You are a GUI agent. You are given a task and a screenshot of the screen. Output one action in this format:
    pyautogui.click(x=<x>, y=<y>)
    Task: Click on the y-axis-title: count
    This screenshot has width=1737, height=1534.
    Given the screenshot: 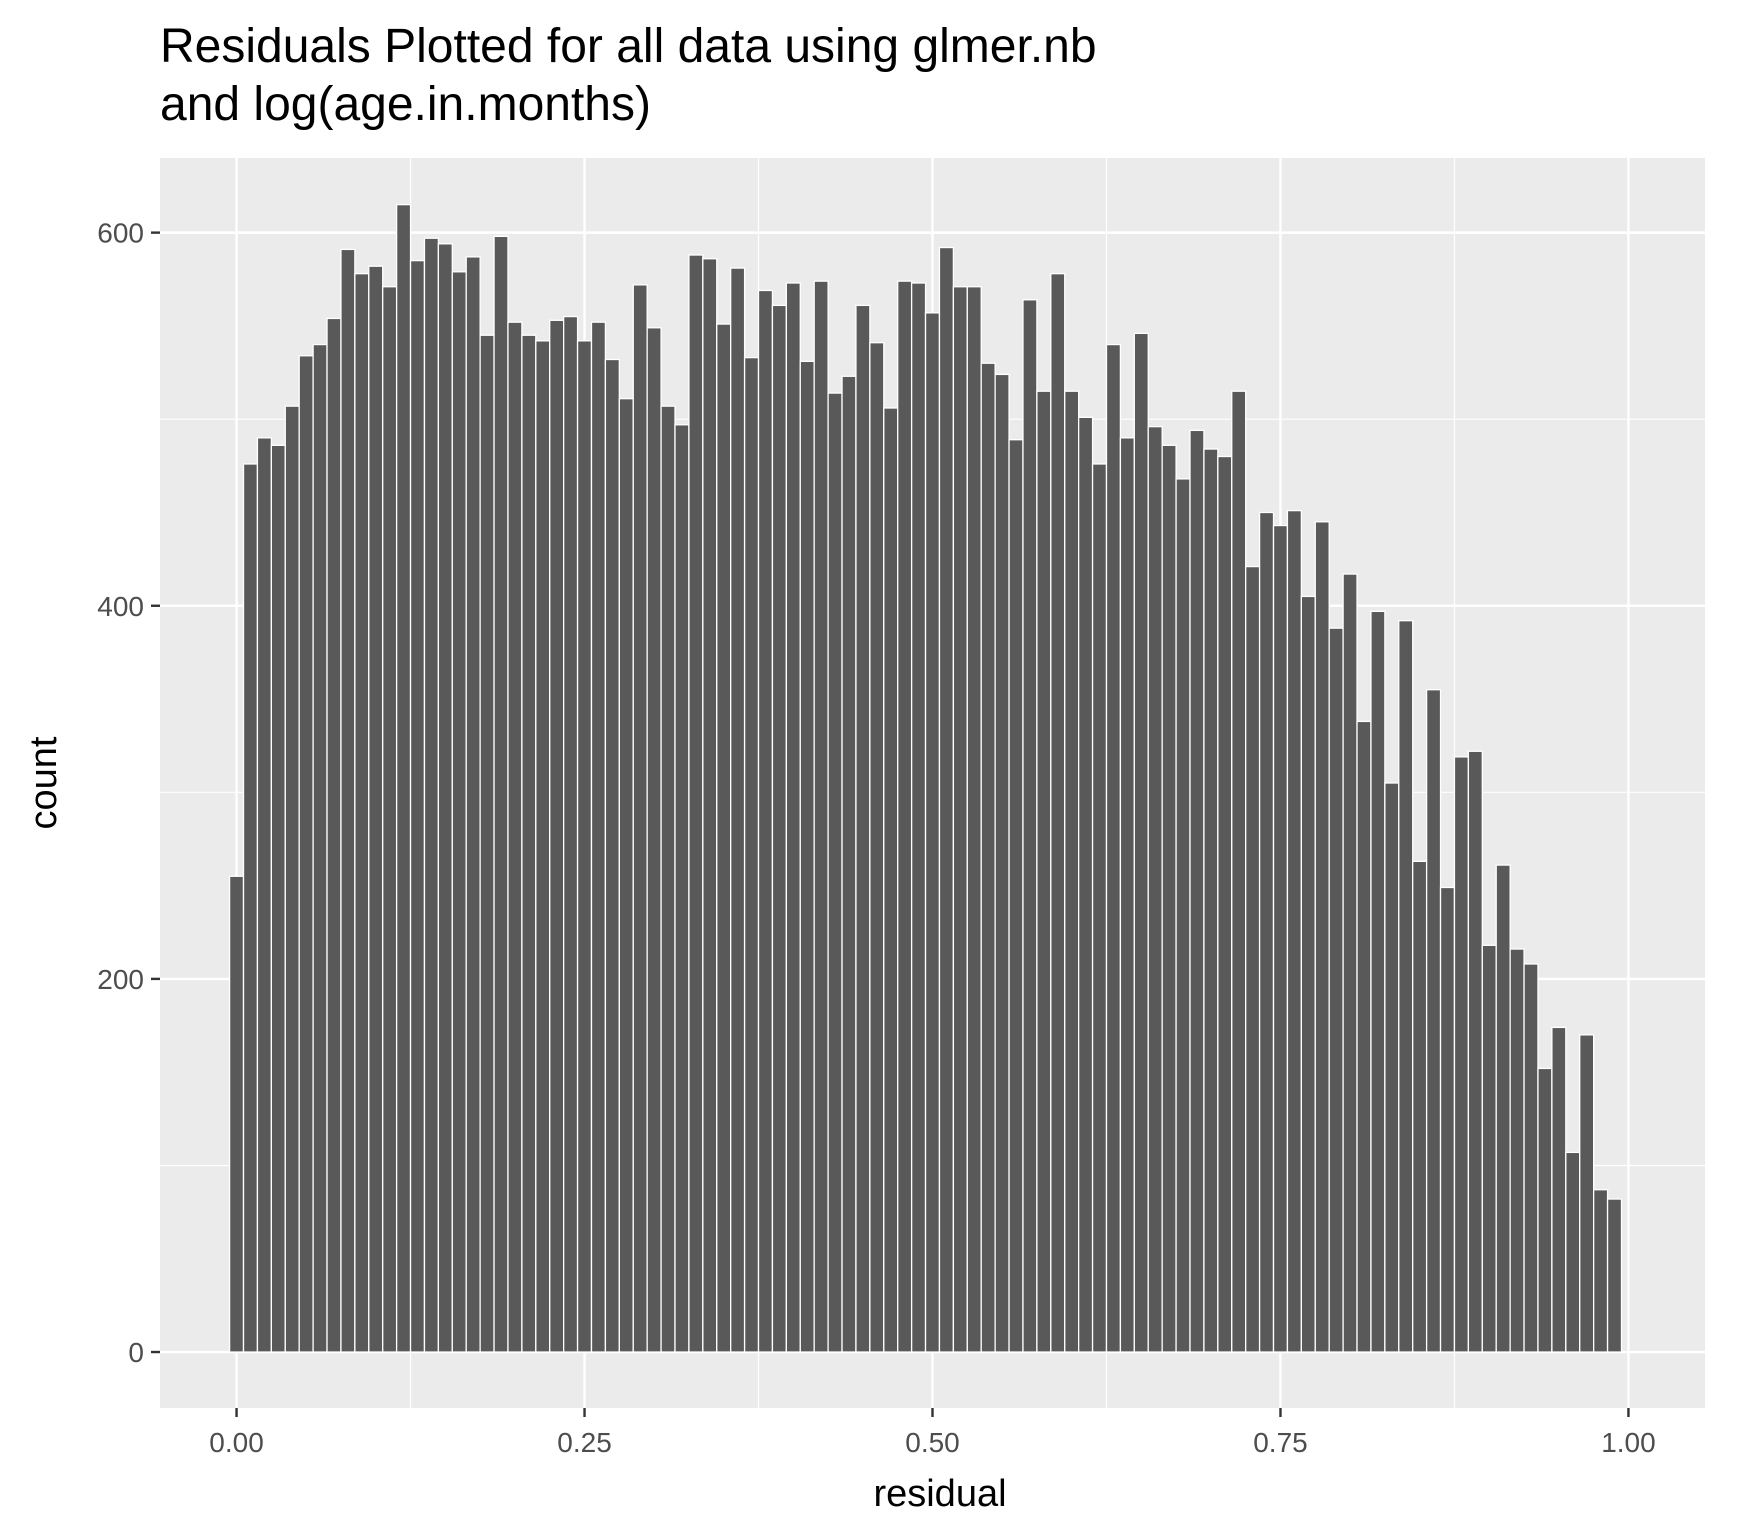 What is the action you would take?
    pyautogui.click(x=44, y=782)
    